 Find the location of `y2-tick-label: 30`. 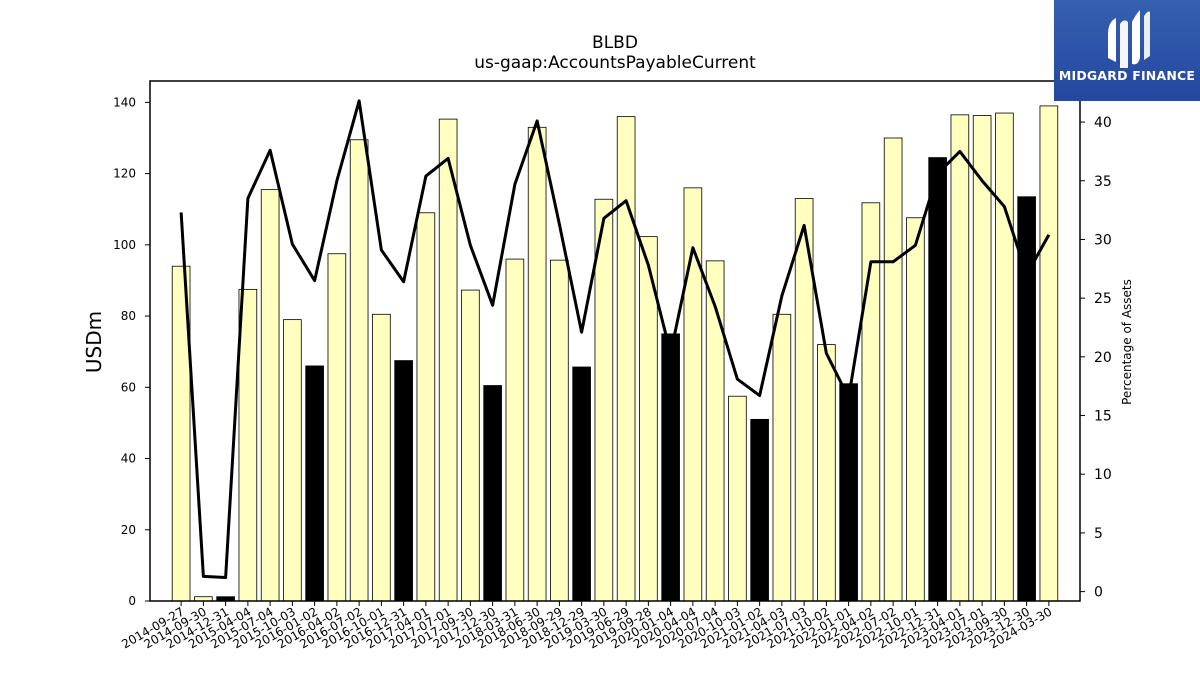

y2-tick-label: 30 is located at coordinates (1103, 240).